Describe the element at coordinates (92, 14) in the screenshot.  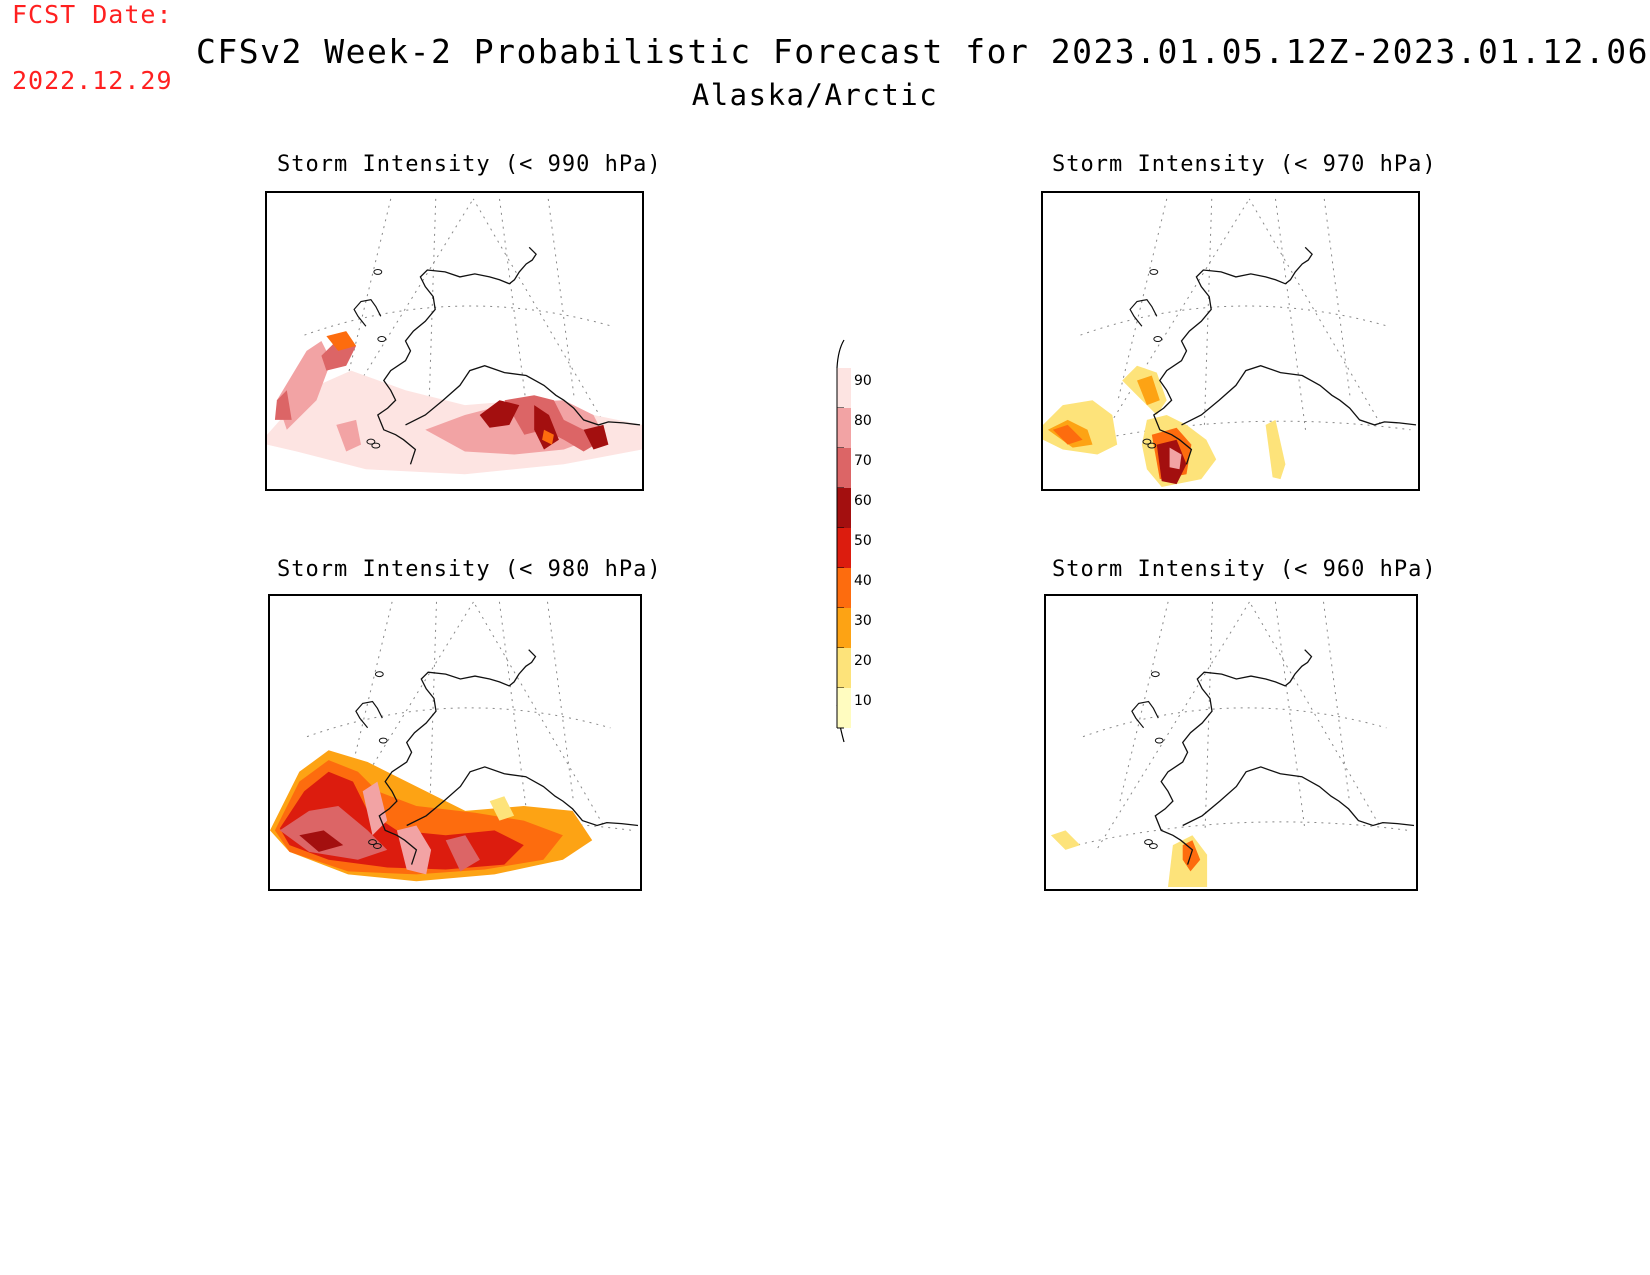
I see `forecast-date-label: FCST Date:` at that location.